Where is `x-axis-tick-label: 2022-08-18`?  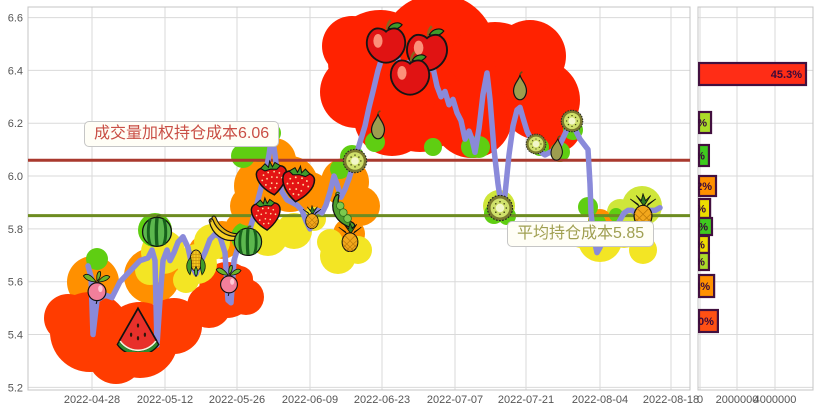
x-axis-tick-label: 2022-08-18 is located at coordinates (671, 400).